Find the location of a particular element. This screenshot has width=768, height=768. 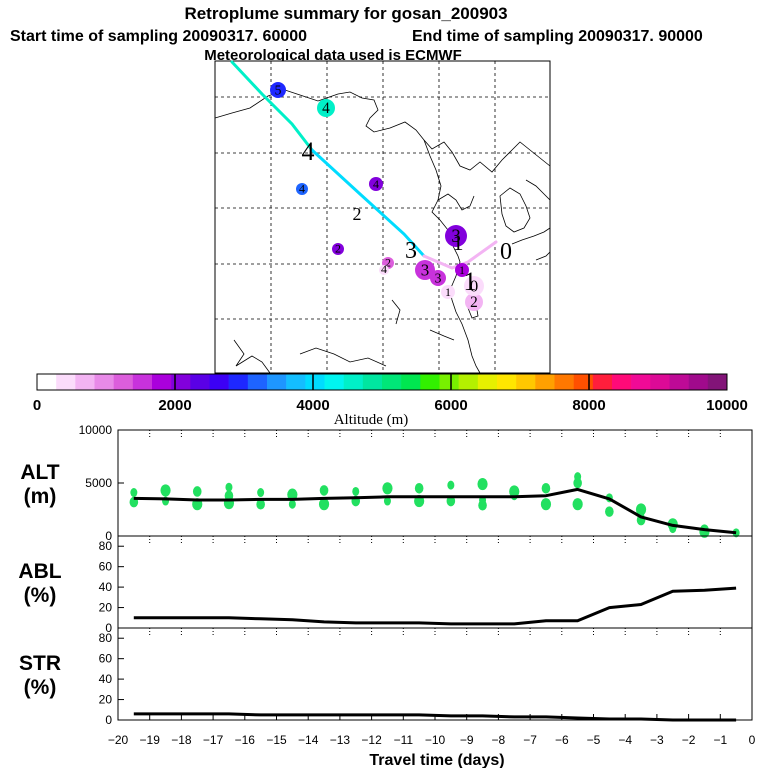

cluster-label: 4 is located at coordinates (384, 269).